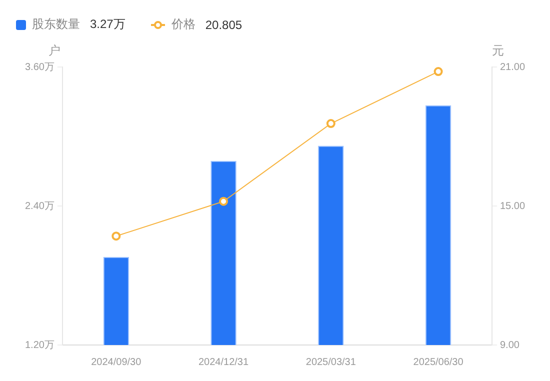 Image resolution: width=550 pixels, height=381 pixels. Describe the element at coordinates (513, 67) in the screenshot. I see `y2-tick-label: 21.00` at that location.